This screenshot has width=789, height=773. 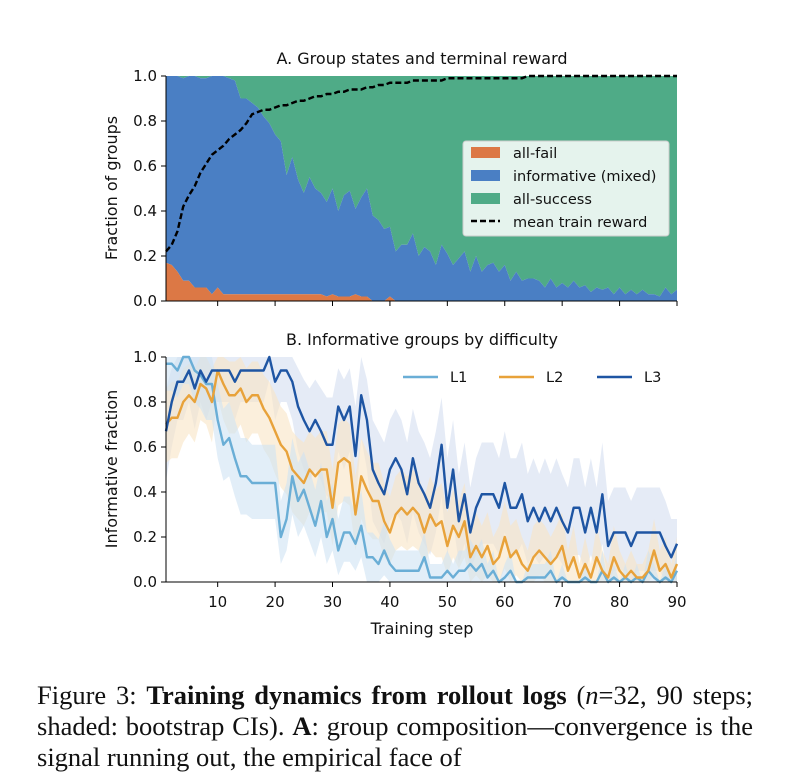 I want to click on panel-b-xlabel: Training step, so click(x=422, y=628).